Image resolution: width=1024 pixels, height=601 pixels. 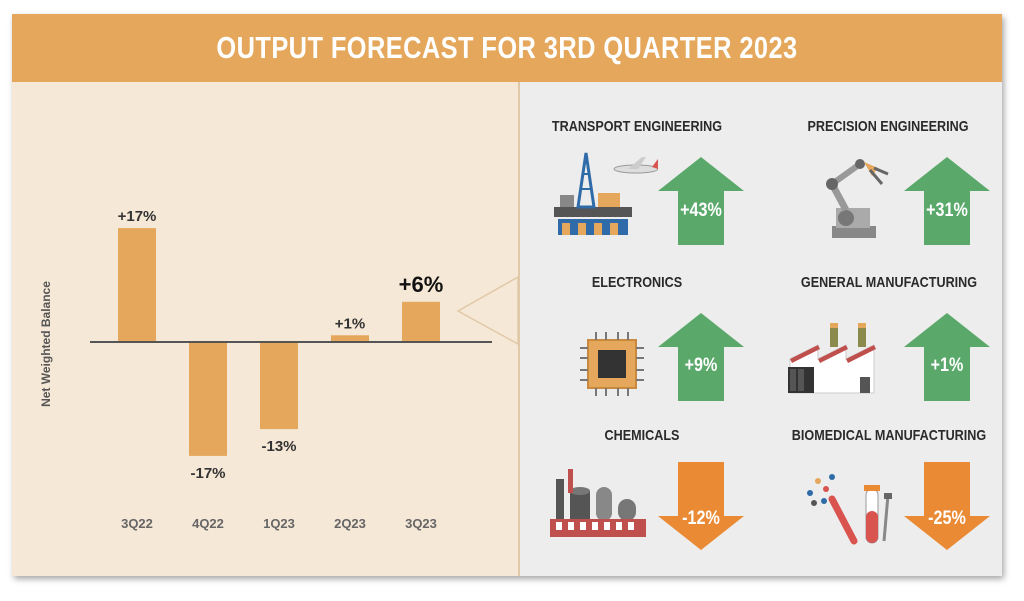 I want to click on y-axis-label: Net Weighted Balance, so click(x=46, y=344).